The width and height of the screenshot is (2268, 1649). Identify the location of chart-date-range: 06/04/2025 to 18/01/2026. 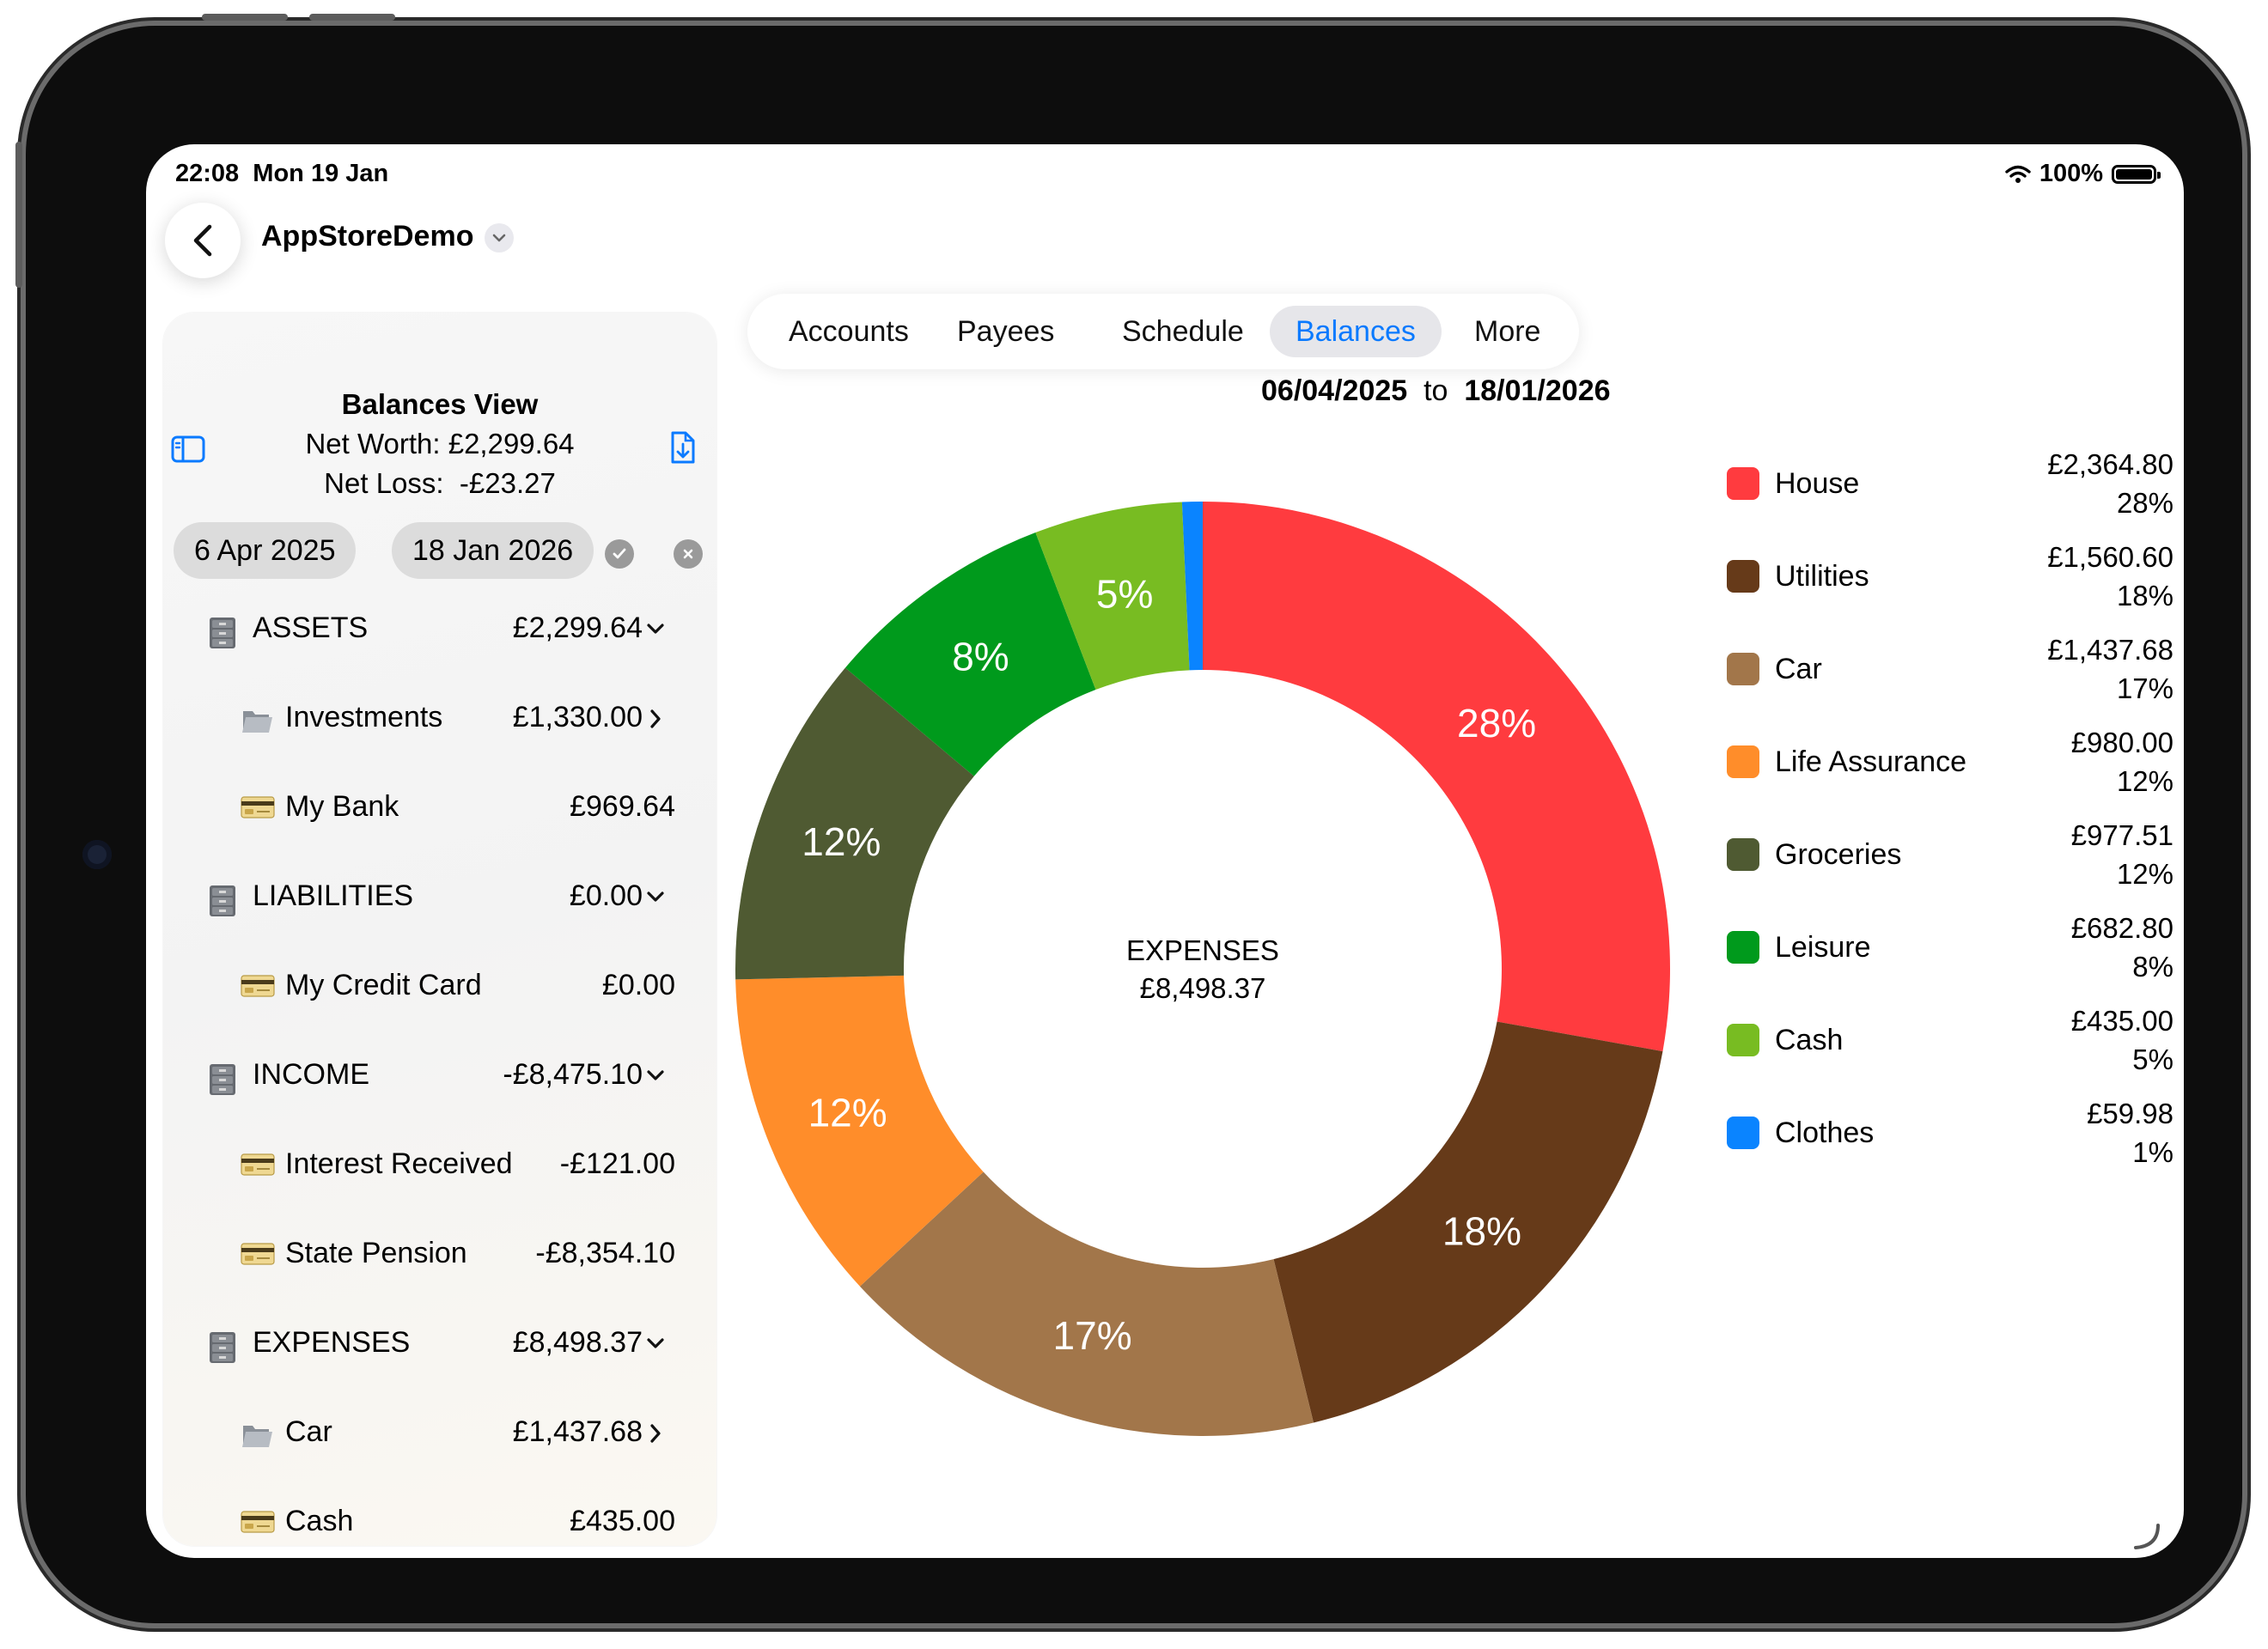
(1436, 391).